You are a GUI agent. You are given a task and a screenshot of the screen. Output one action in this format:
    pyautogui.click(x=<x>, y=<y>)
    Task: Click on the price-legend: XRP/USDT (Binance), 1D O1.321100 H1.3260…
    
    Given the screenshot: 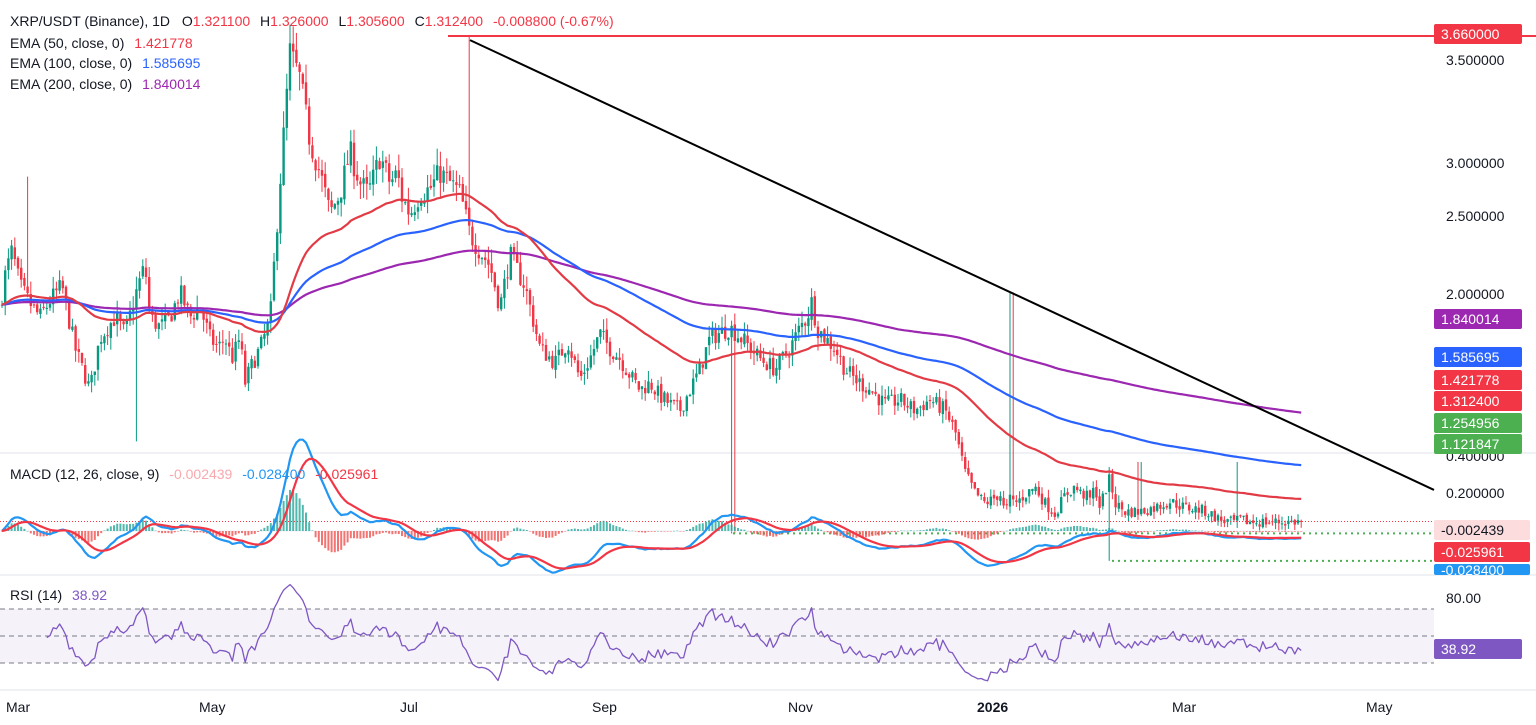 What is the action you would take?
    pyautogui.click(x=312, y=21)
    